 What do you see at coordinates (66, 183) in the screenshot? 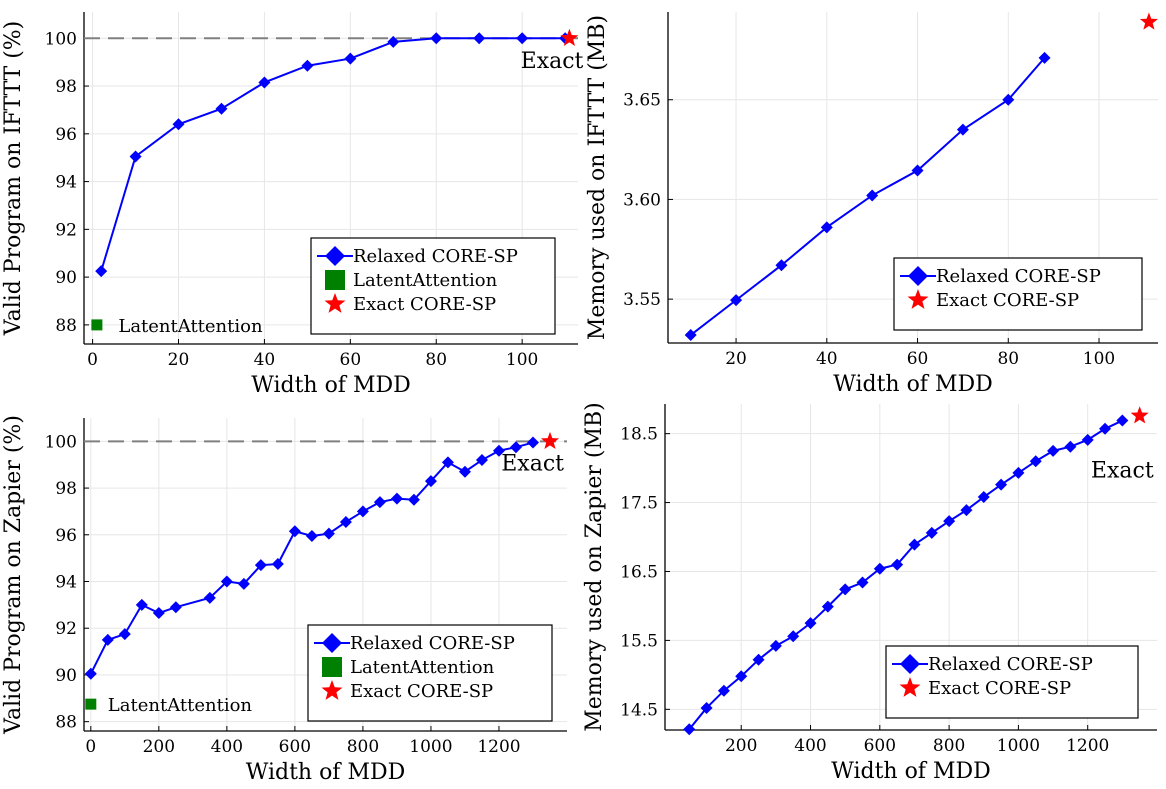
I see `y-tick-label: 94` at bounding box center [66, 183].